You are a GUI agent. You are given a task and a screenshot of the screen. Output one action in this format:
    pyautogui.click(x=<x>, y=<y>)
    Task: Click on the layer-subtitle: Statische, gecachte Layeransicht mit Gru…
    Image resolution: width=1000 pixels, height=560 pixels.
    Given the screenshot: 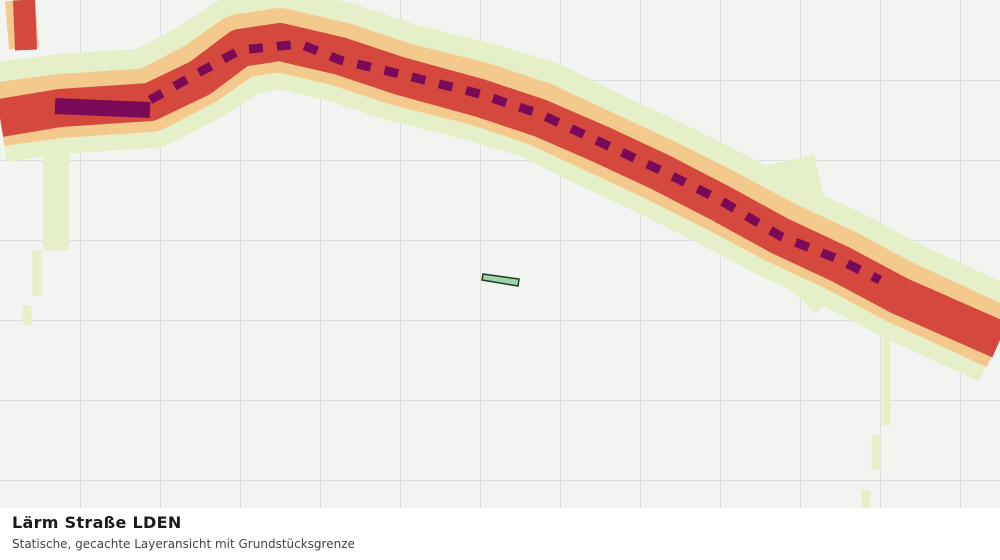 What is the action you would take?
    pyautogui.click(x=183, y=544)
    